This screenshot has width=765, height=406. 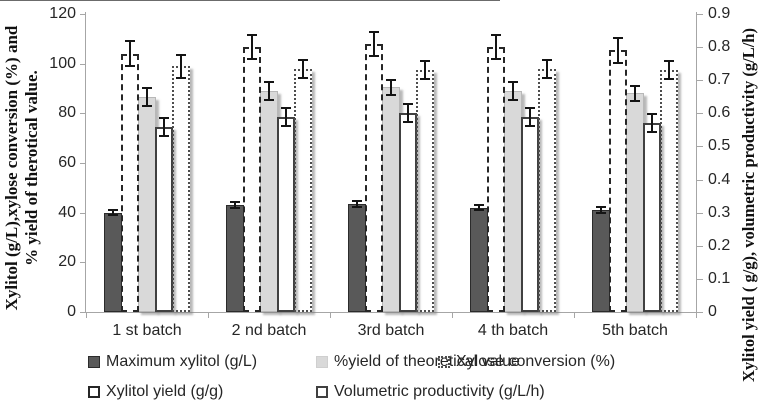 What do you see at coordinates (719, 80) in the screenshot?
I see `right-axis-tick-label: 0.7` at bounding box center [719, 80].